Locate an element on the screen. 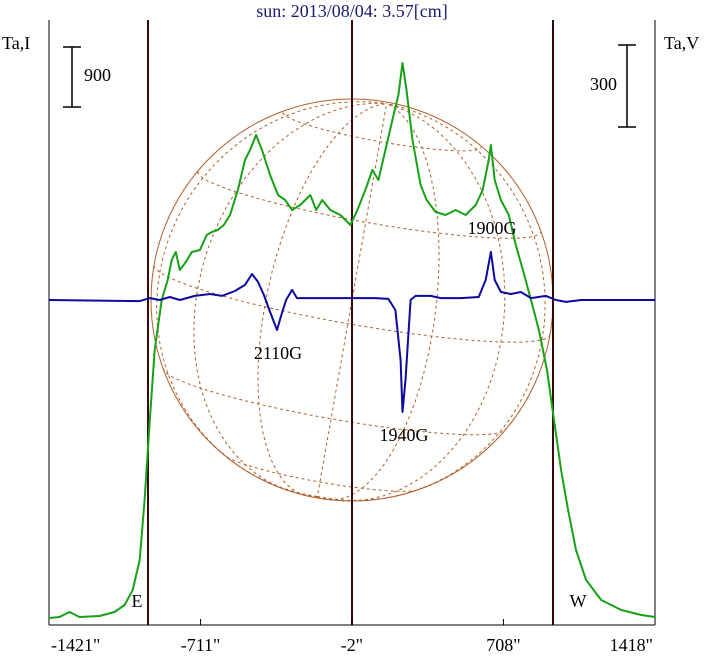 The image size is (706, 660). chart-title: sun: 2013/08/04: 3.57[cm] is located at coordinates (352, 11).